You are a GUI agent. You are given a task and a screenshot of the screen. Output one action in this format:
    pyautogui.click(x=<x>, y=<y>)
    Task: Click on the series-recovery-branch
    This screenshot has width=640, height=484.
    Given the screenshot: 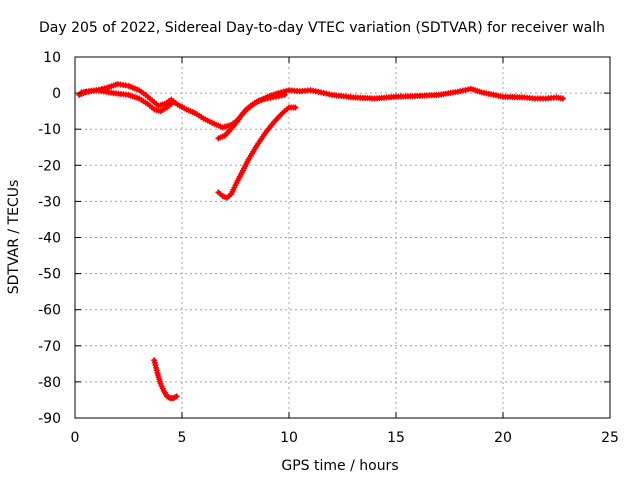 What is the action you would take?
    pyautogui.click(x=251, y=116)
    